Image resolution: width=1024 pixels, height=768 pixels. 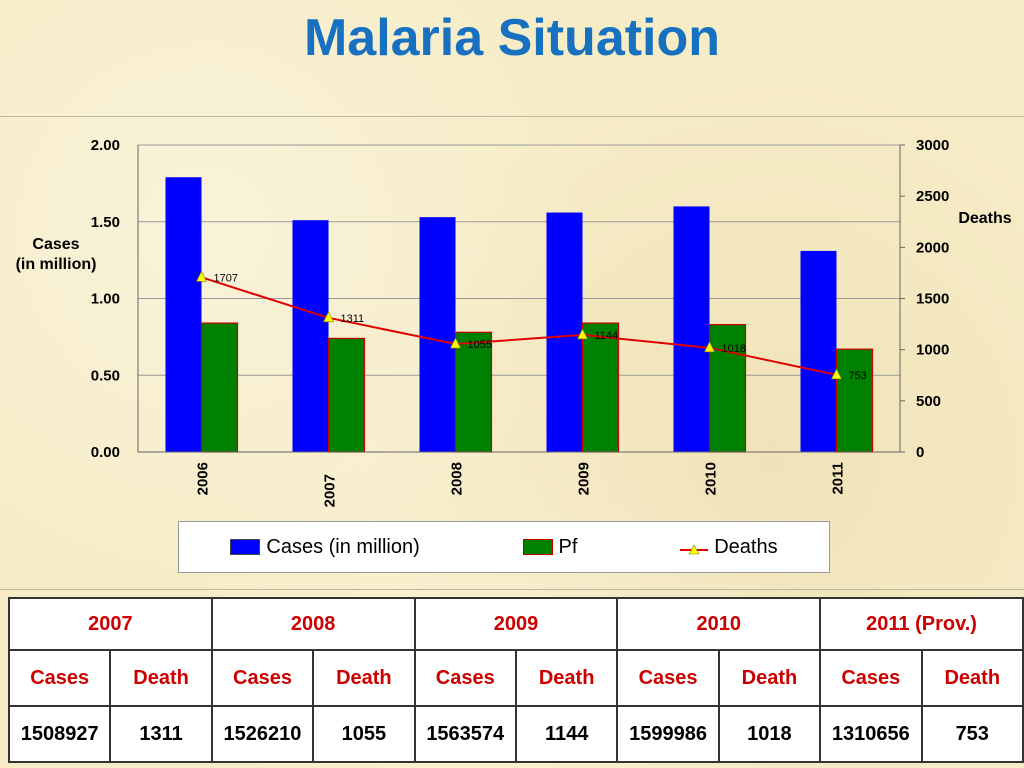 What do you see at coordinates (537, 547) in the screenshot?
I see `pf-swatch` at bounding box center [537, 547].